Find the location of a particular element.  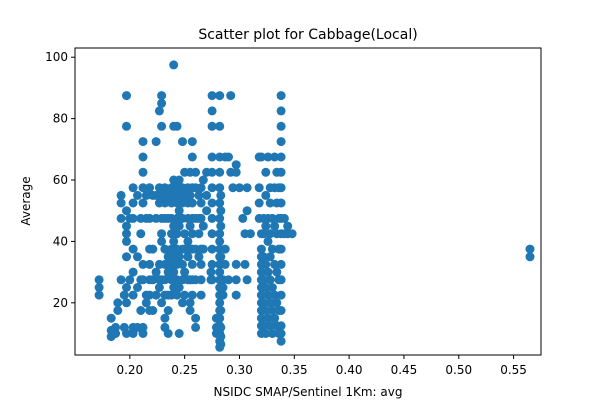

x-tick-label: 0.40 is located at coordinates (349, 370).